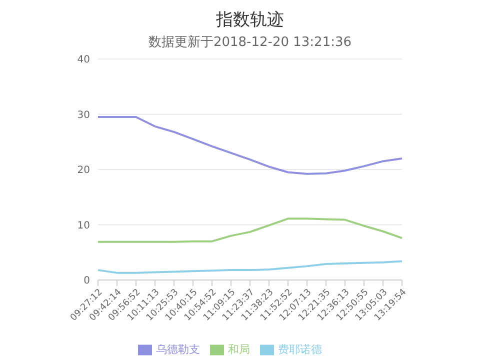 This screenshot has height=362, width=500. I want to click on y-tick-label: 10, so click(83, 226).